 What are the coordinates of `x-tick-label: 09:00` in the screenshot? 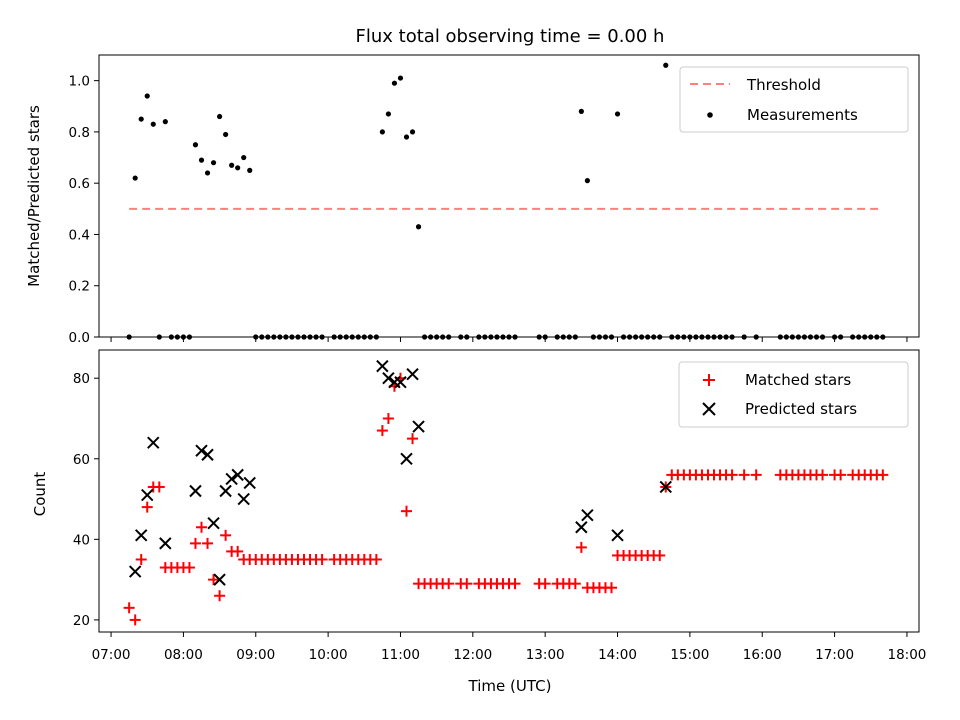 It's located at (255, 655).